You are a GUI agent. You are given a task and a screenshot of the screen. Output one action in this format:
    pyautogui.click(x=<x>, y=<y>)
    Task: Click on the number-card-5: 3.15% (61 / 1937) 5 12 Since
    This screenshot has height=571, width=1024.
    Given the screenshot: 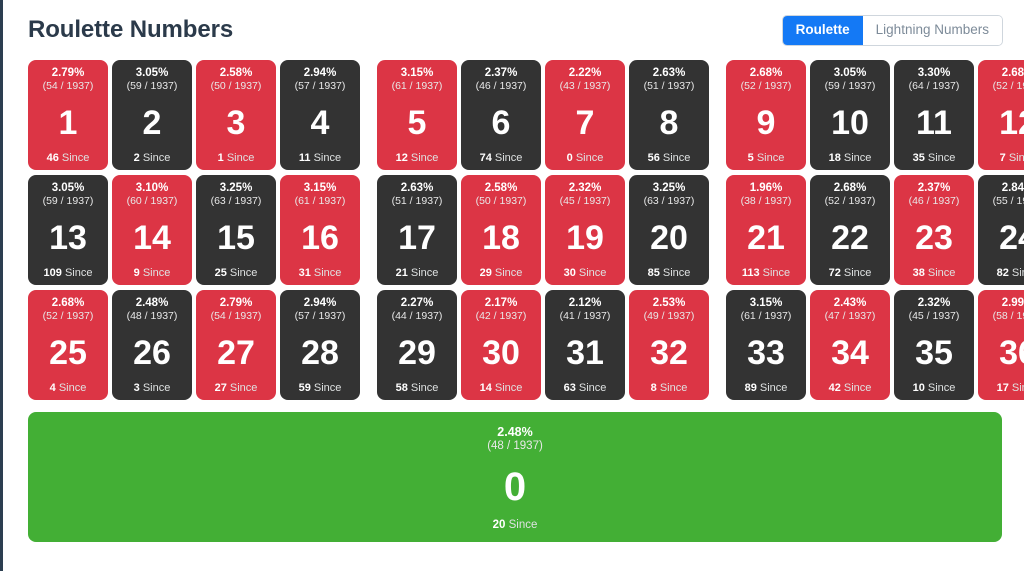 What is the action you would take?
    pyautogui.click(x=417, y=115)
    